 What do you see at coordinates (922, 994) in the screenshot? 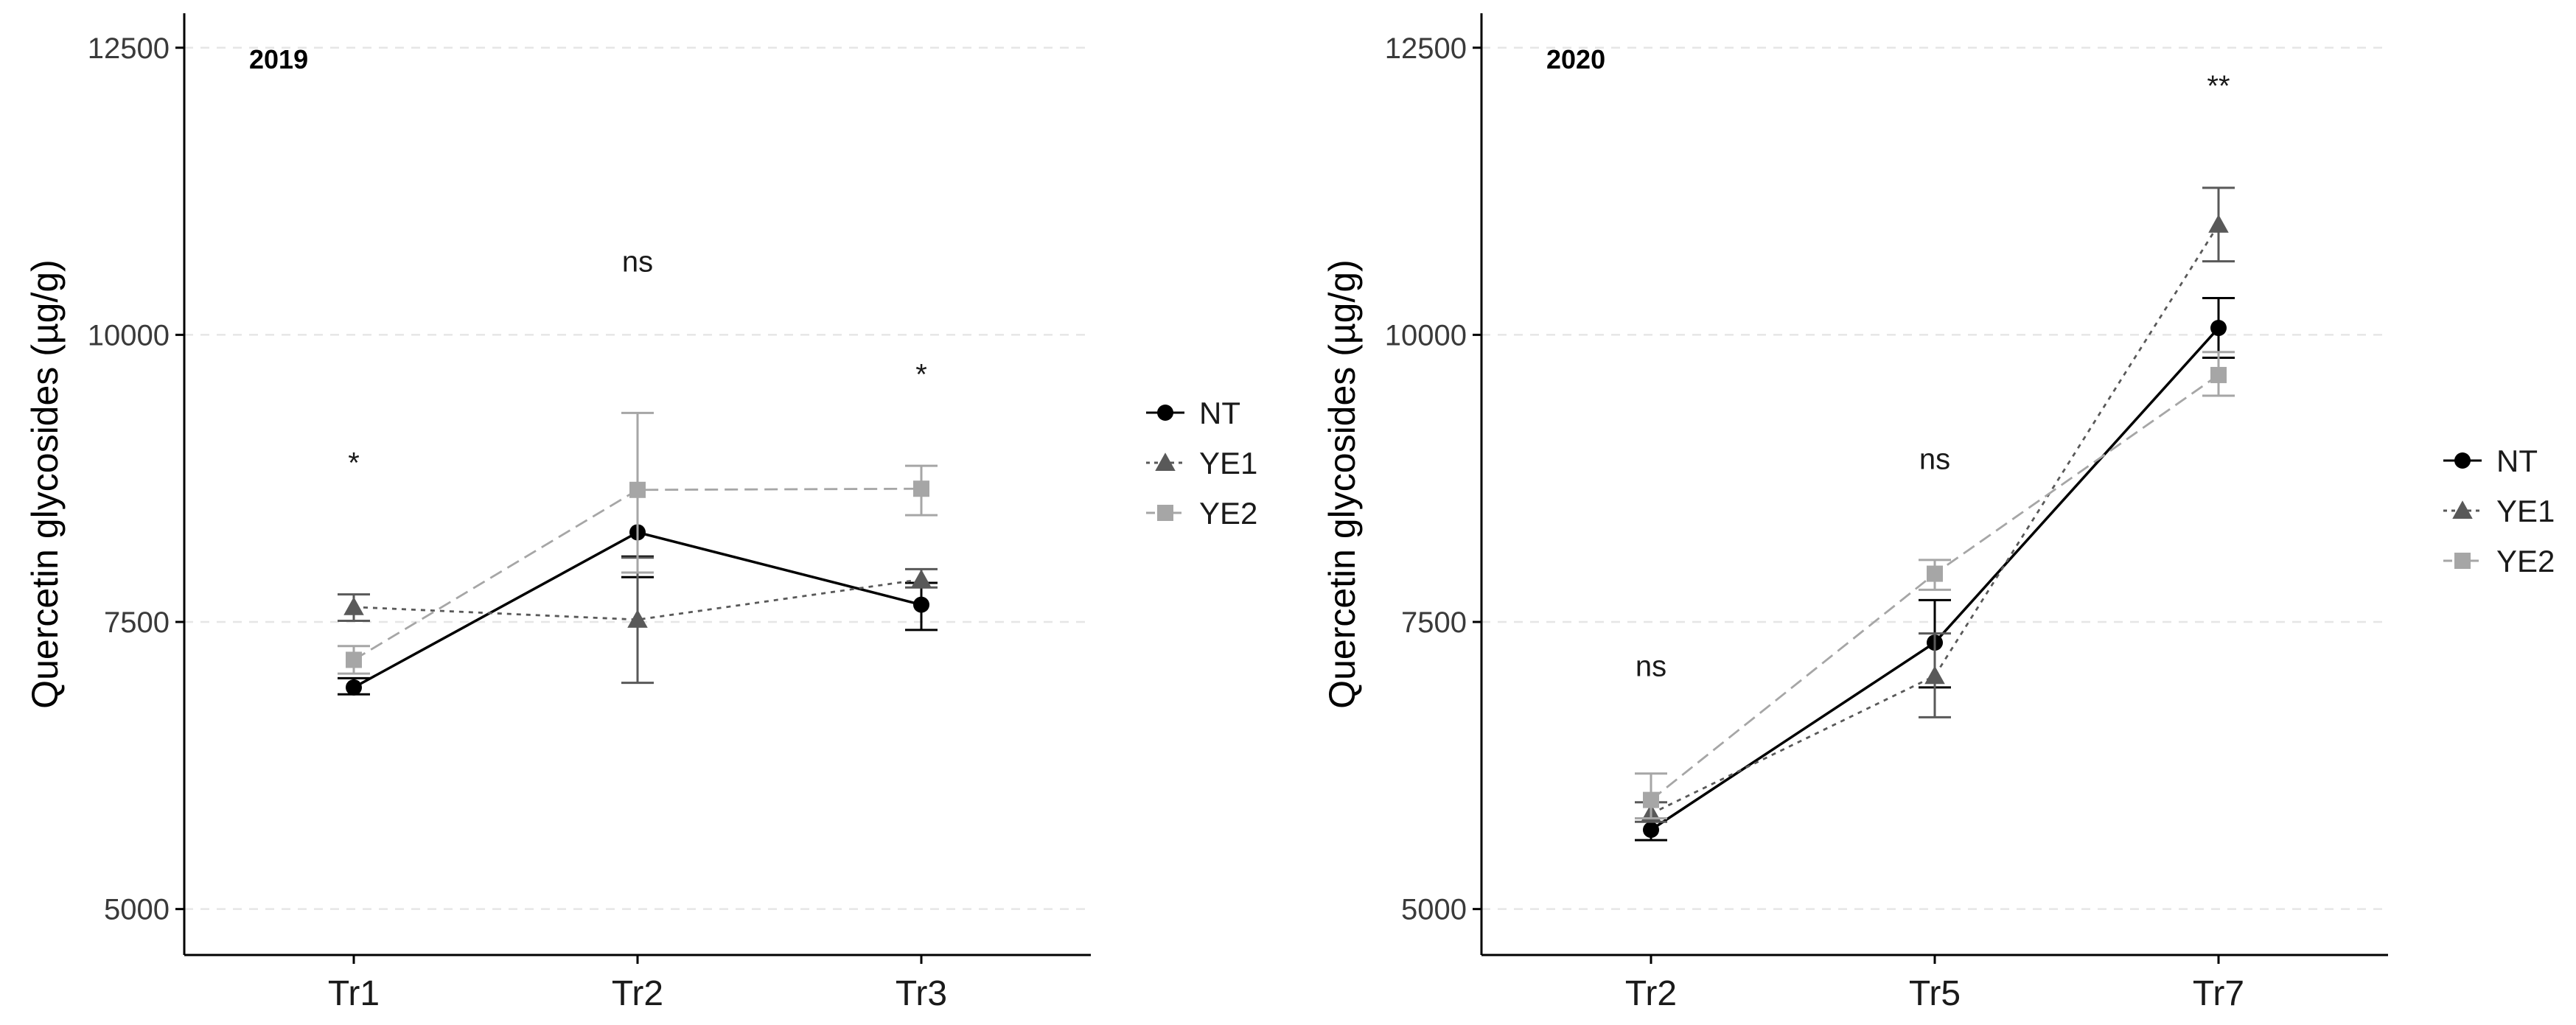
I see `x-tick-label: Tr3` at bounding box center [922, 994].